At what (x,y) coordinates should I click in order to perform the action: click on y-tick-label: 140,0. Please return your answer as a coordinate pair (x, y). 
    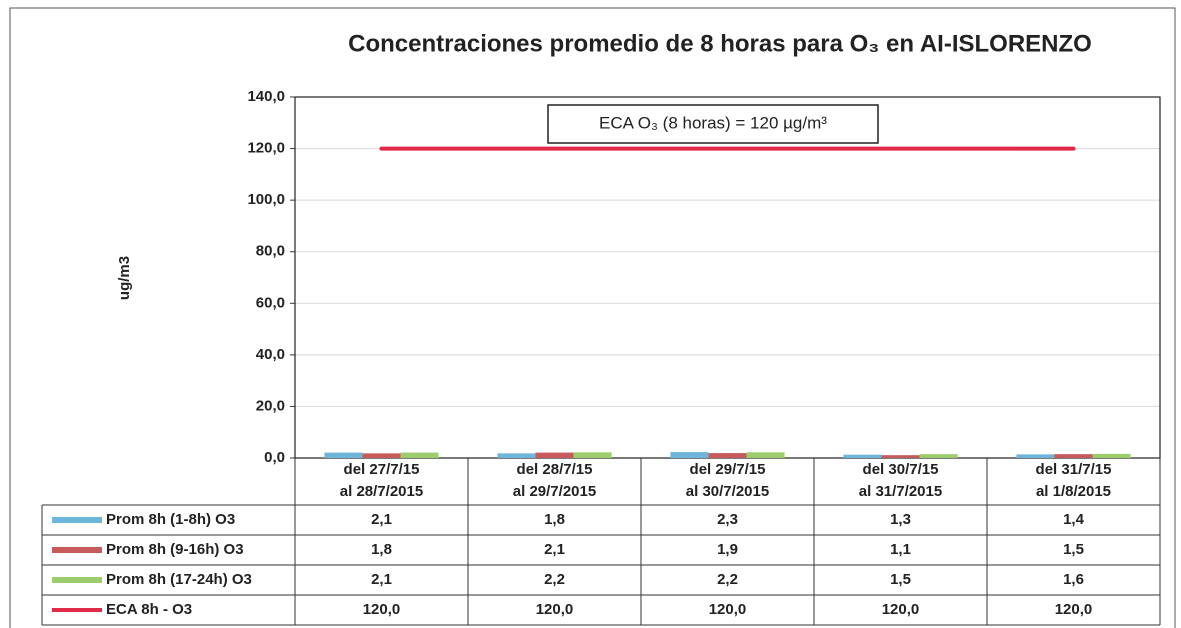
    Looking at the image, I should click on (266, 96).